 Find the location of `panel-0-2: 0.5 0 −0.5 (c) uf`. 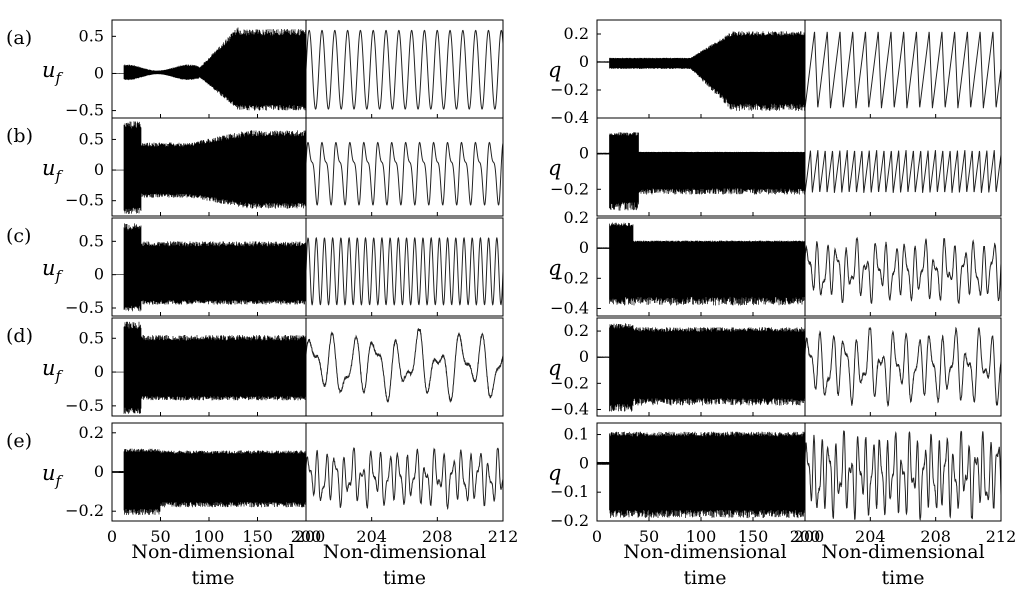

panel-0-2: 0.5 0 −0.5 (c) uf is located at coordinates (255, 267).